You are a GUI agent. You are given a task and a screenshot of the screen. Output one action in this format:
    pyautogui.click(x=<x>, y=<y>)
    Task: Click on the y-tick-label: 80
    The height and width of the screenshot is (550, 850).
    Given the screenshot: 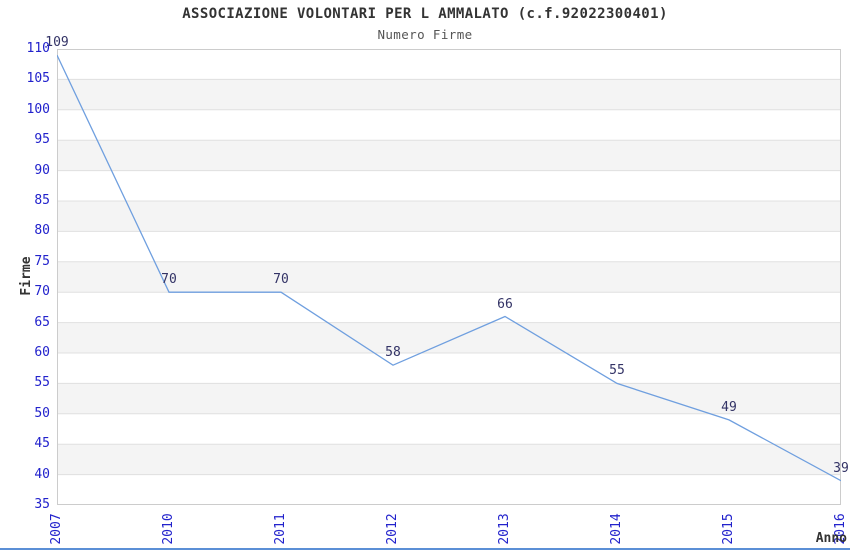 What is the action you would take?
    pyautogui.click(x=42, y=231)
    